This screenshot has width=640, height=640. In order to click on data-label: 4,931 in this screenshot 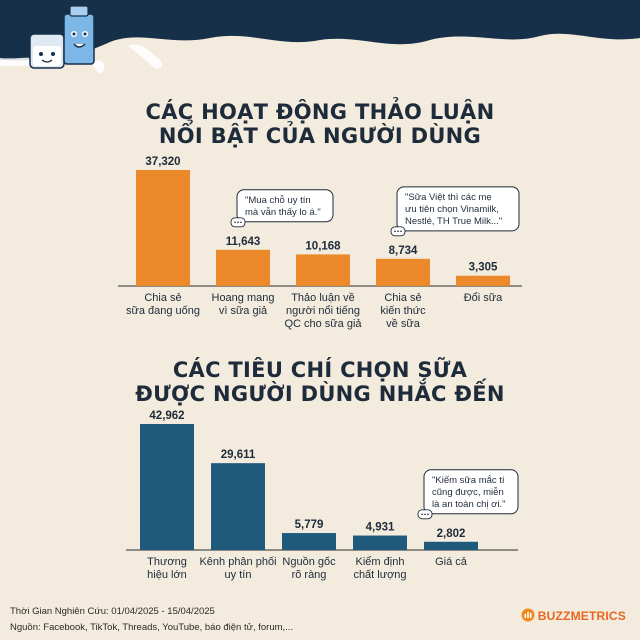, I will do `click(380, 528)`.